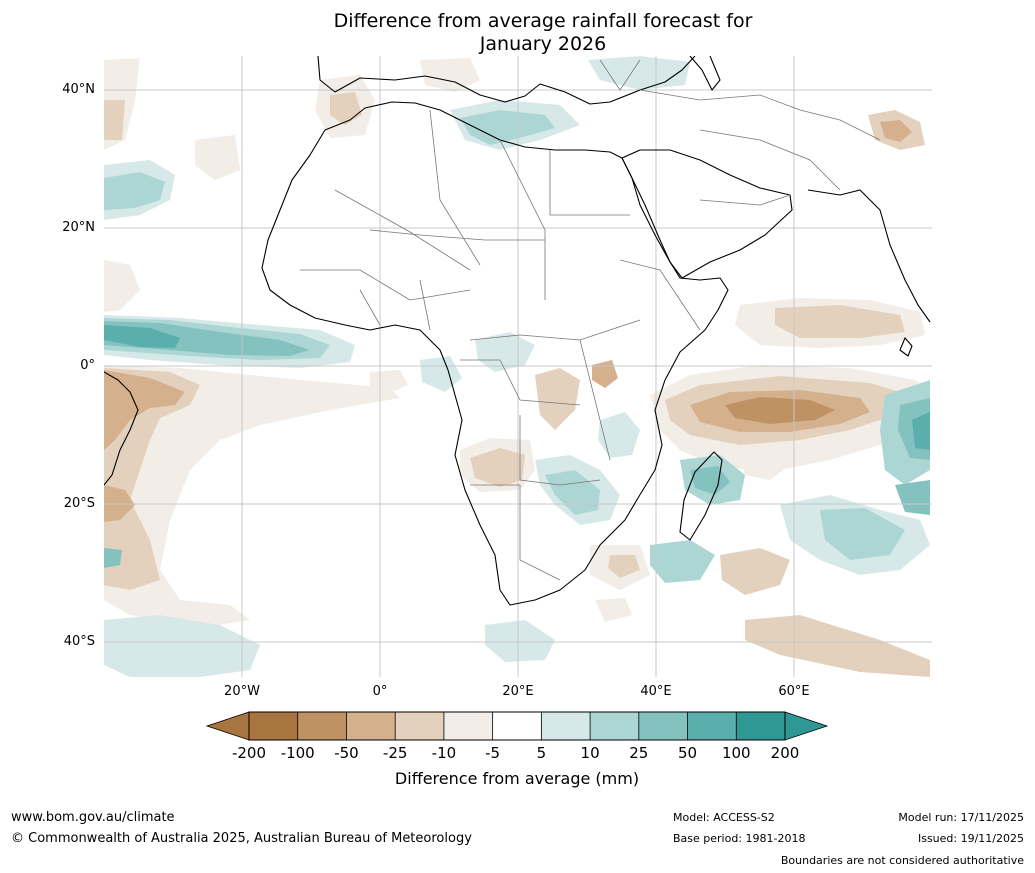 The width and height of the screenshot is (1035, 873). I want to click on lon-label-40e: 40°E, so click(656, 691).